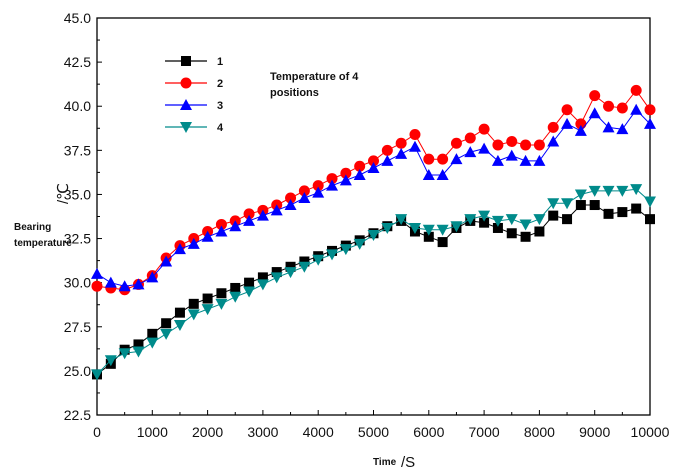 Image resolution: width=682 pixels, height=471 pixels. Describe the element at coordinates (77, 18) in the screenshot. I see `y-tick-label: 45.0` at that location.